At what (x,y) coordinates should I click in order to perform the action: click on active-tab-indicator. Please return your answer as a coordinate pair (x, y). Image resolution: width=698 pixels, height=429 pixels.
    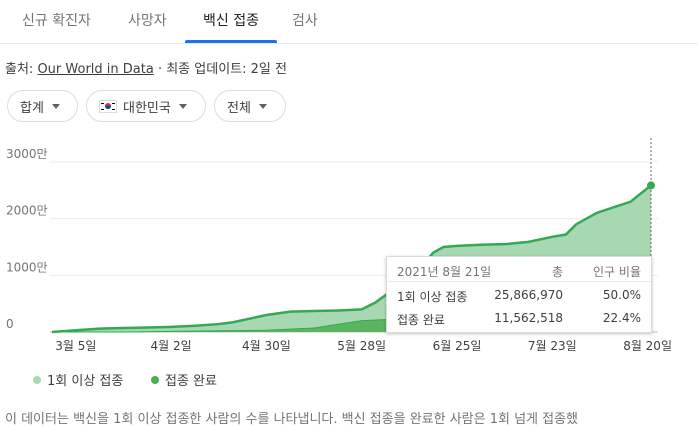
    Looking at the image, I should click on (231, 41).